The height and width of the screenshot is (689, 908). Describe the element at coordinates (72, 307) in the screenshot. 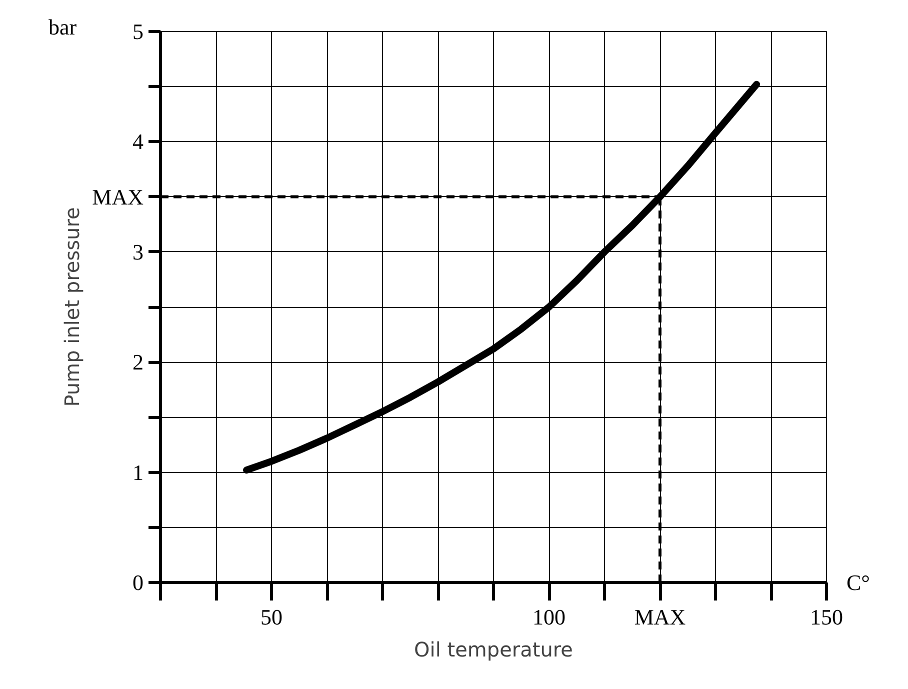

I see `y-axis-title: Pump inlet pressure` at that location.